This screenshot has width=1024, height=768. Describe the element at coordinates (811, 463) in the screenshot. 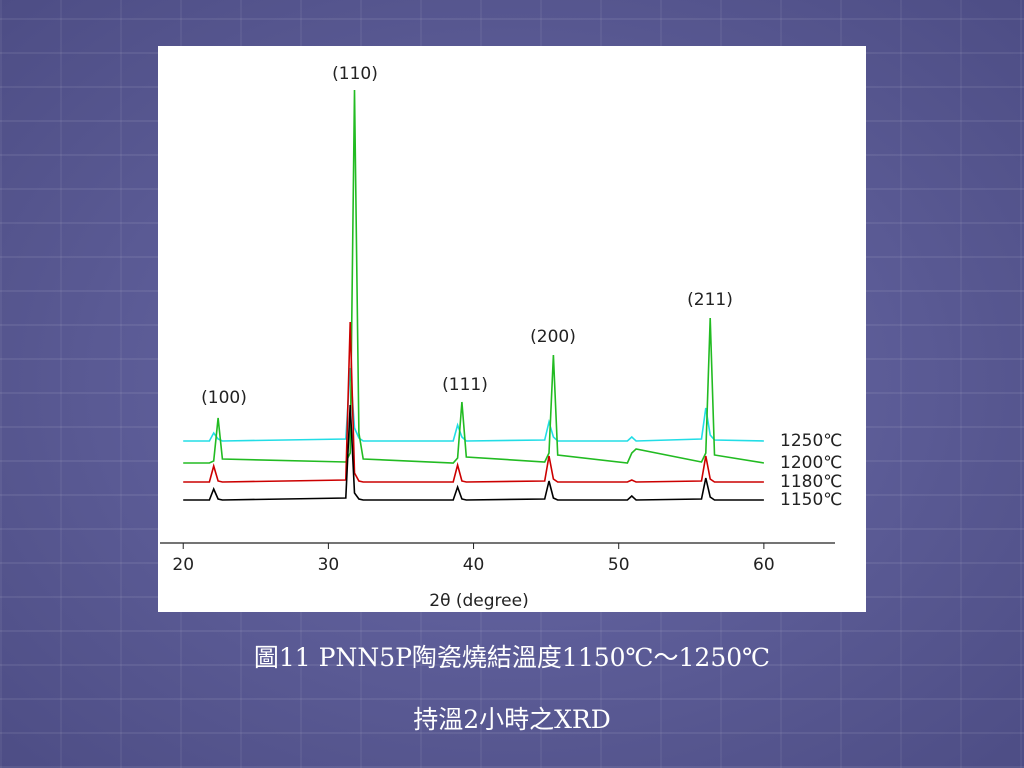

I see `legend-label: 1200℃` at that location.